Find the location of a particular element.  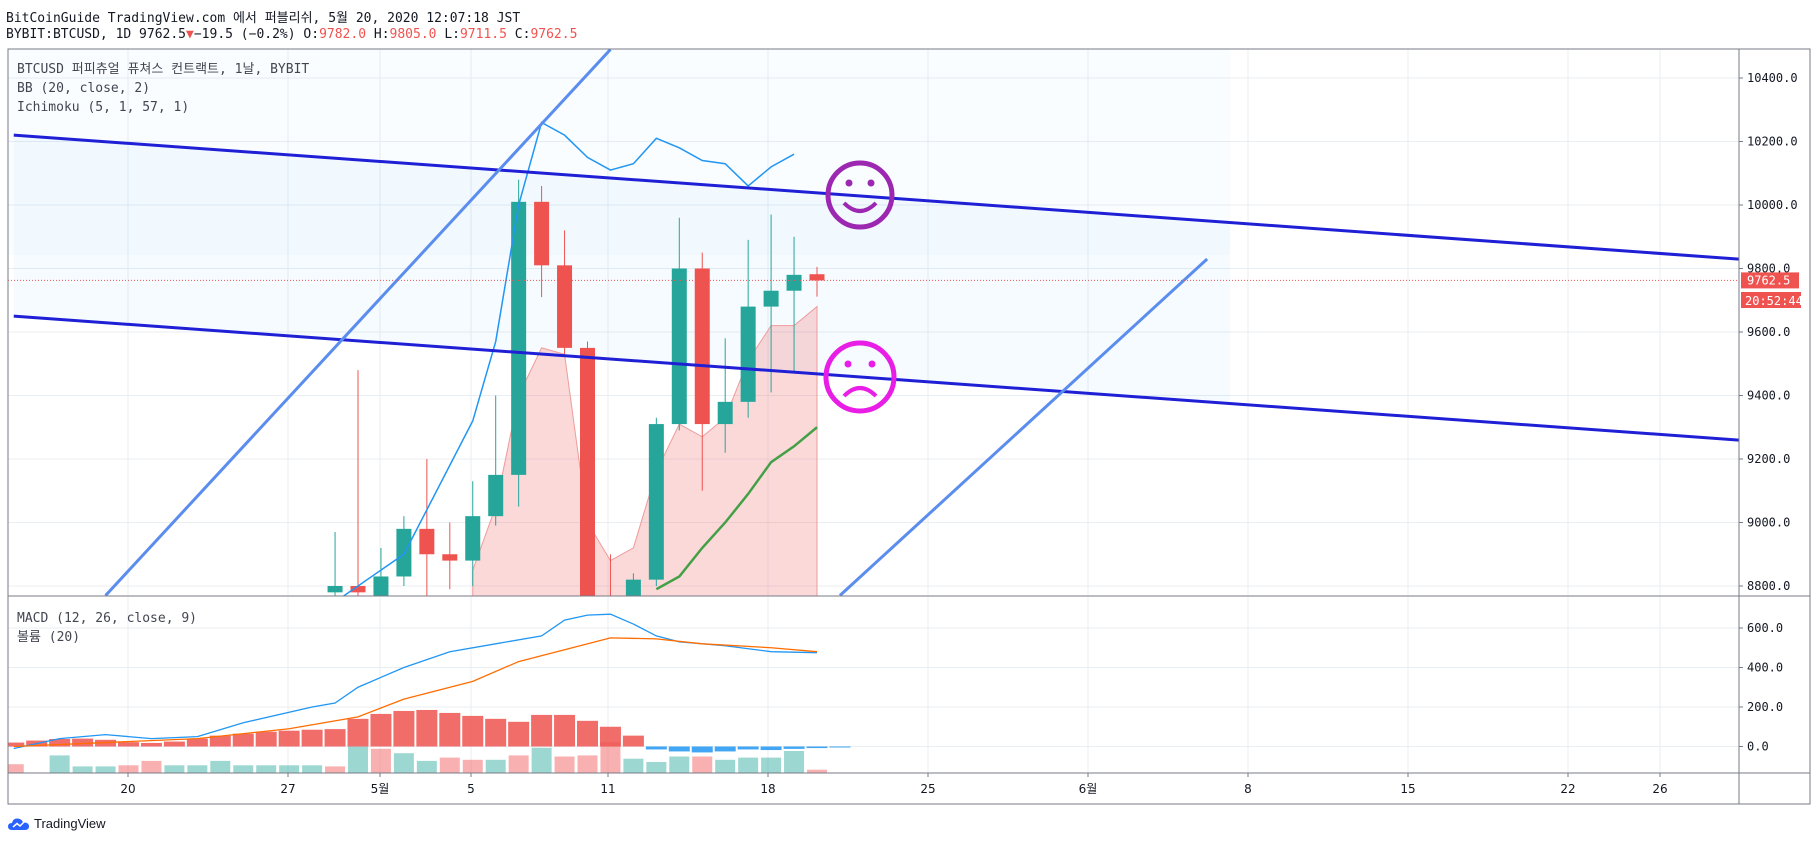

smiley-face-icon is located at coordinates (860, 195).